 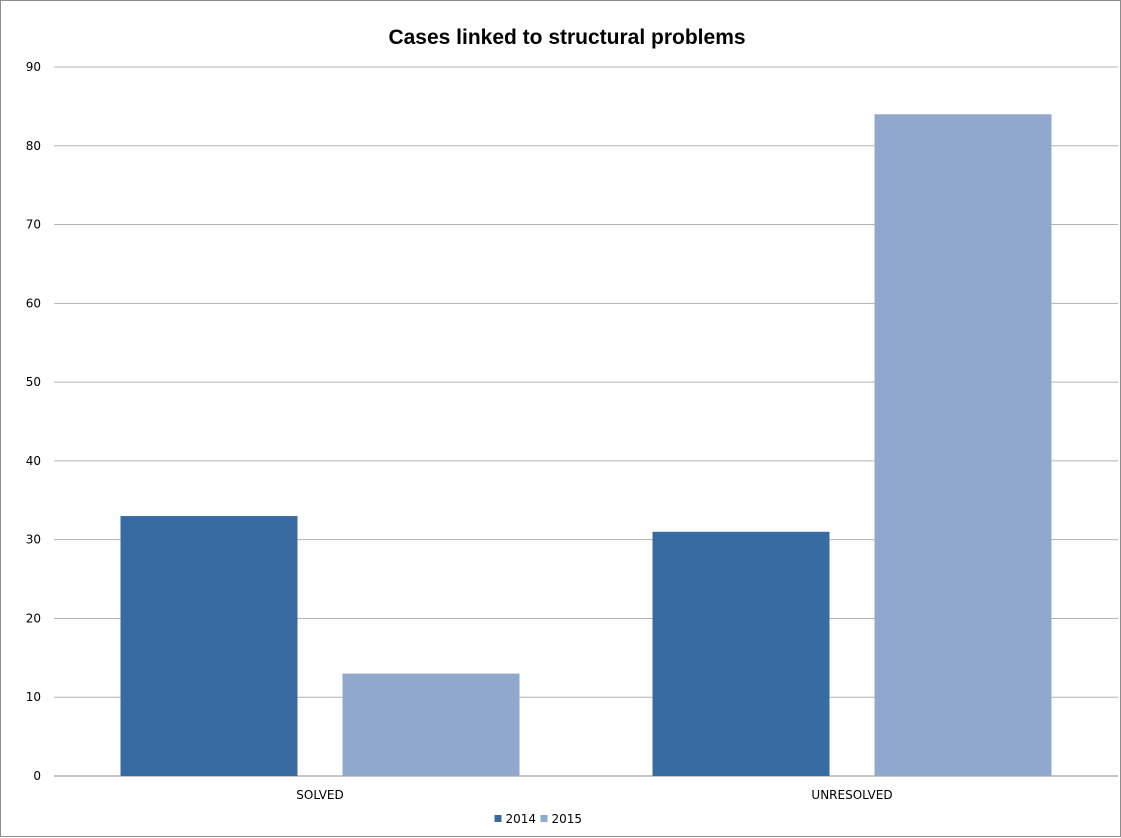 I want to click on x-tick-label: SOLVED, so click(x=319, y=795).